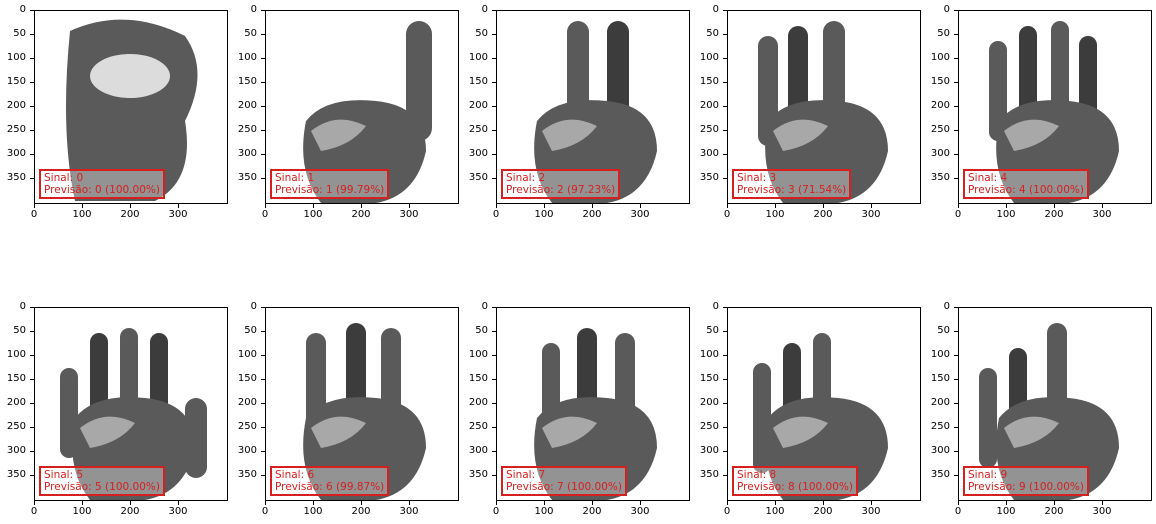 The image size is (1156, 524). What do you see at coordinates (1026, 190) in the screenshot?
I see `prediction-label: Previsão: 4 (100.00%)` at bounding box center [1026, 190].